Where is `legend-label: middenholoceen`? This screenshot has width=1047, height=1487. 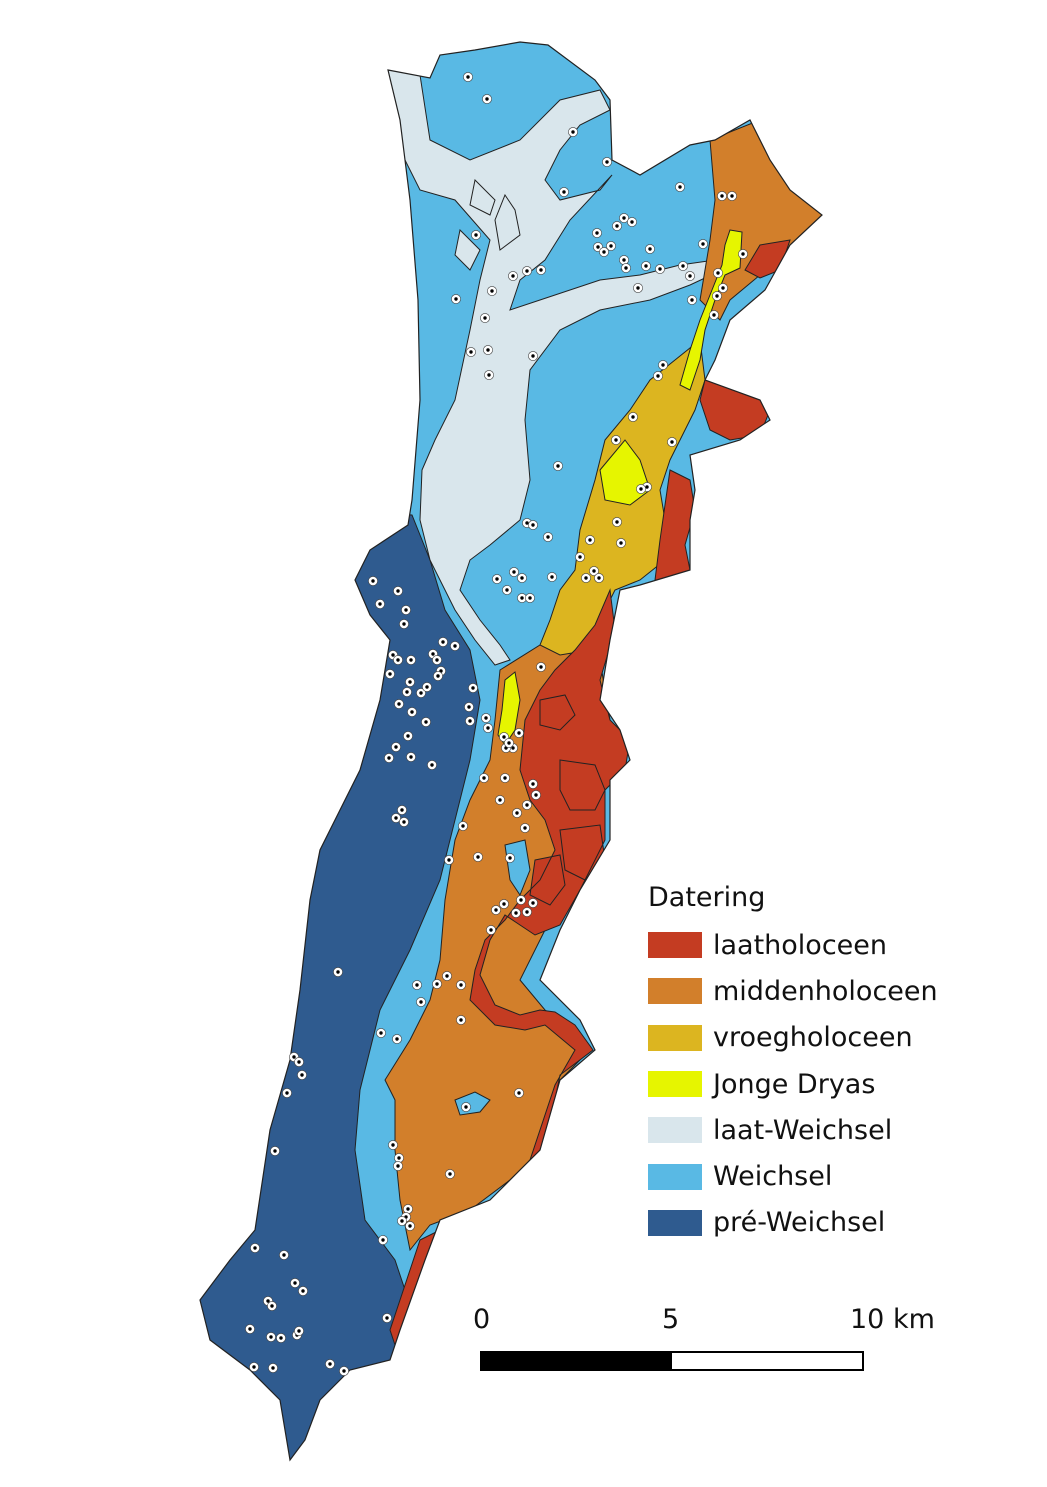
legend-label: middenholoceen is located at coordinates (825, 991).